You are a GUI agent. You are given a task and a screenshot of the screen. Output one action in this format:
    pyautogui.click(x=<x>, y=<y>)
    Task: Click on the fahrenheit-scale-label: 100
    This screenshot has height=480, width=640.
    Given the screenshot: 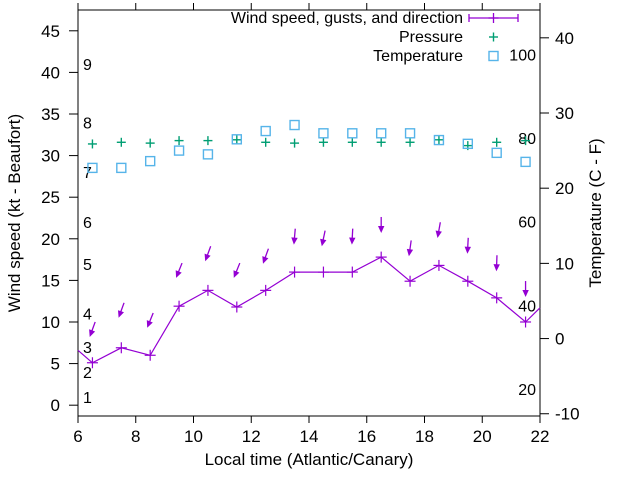 What is the action you would take?
    pyautogui.click(x=522, y=55)
    